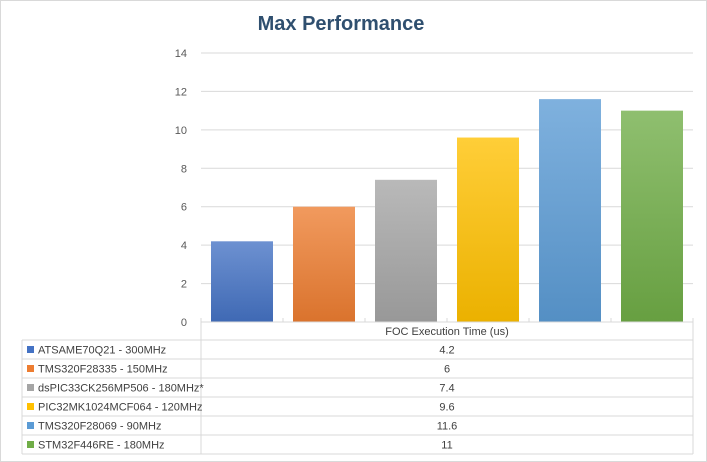  Describe the element at coordinates (447, 427) in the screenshot. I see `data-label: 11.6` at that location.